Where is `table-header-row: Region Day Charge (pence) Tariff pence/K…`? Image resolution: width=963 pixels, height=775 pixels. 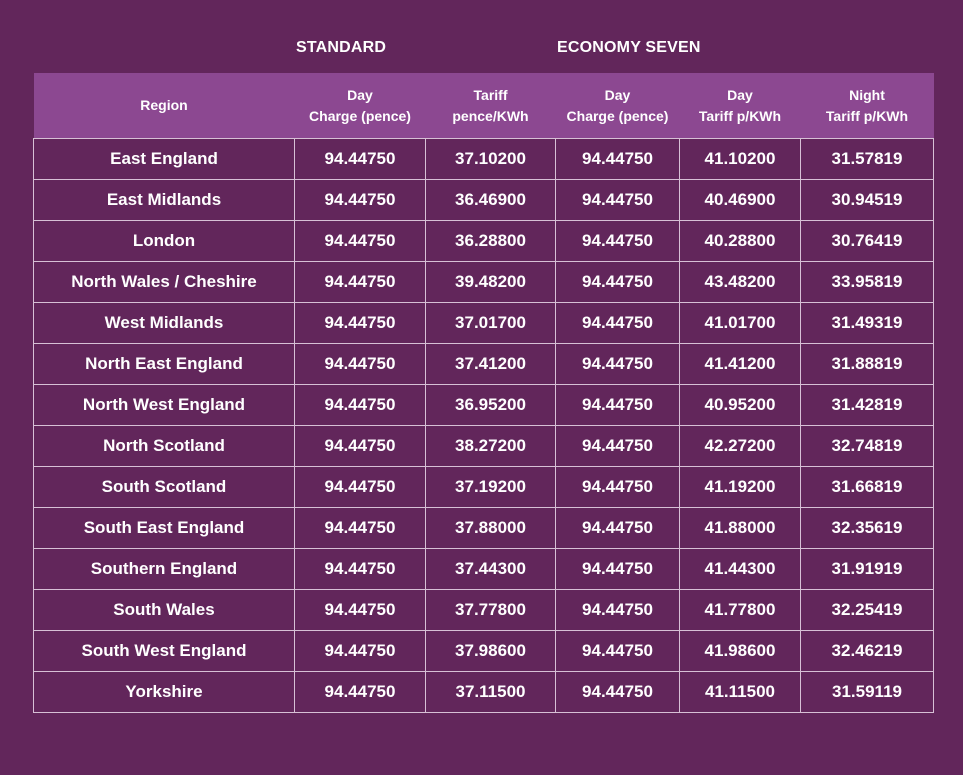 table-header-row: Region Day Charge (pence) Tariff pence/K… is located at coordinates (483, 105).